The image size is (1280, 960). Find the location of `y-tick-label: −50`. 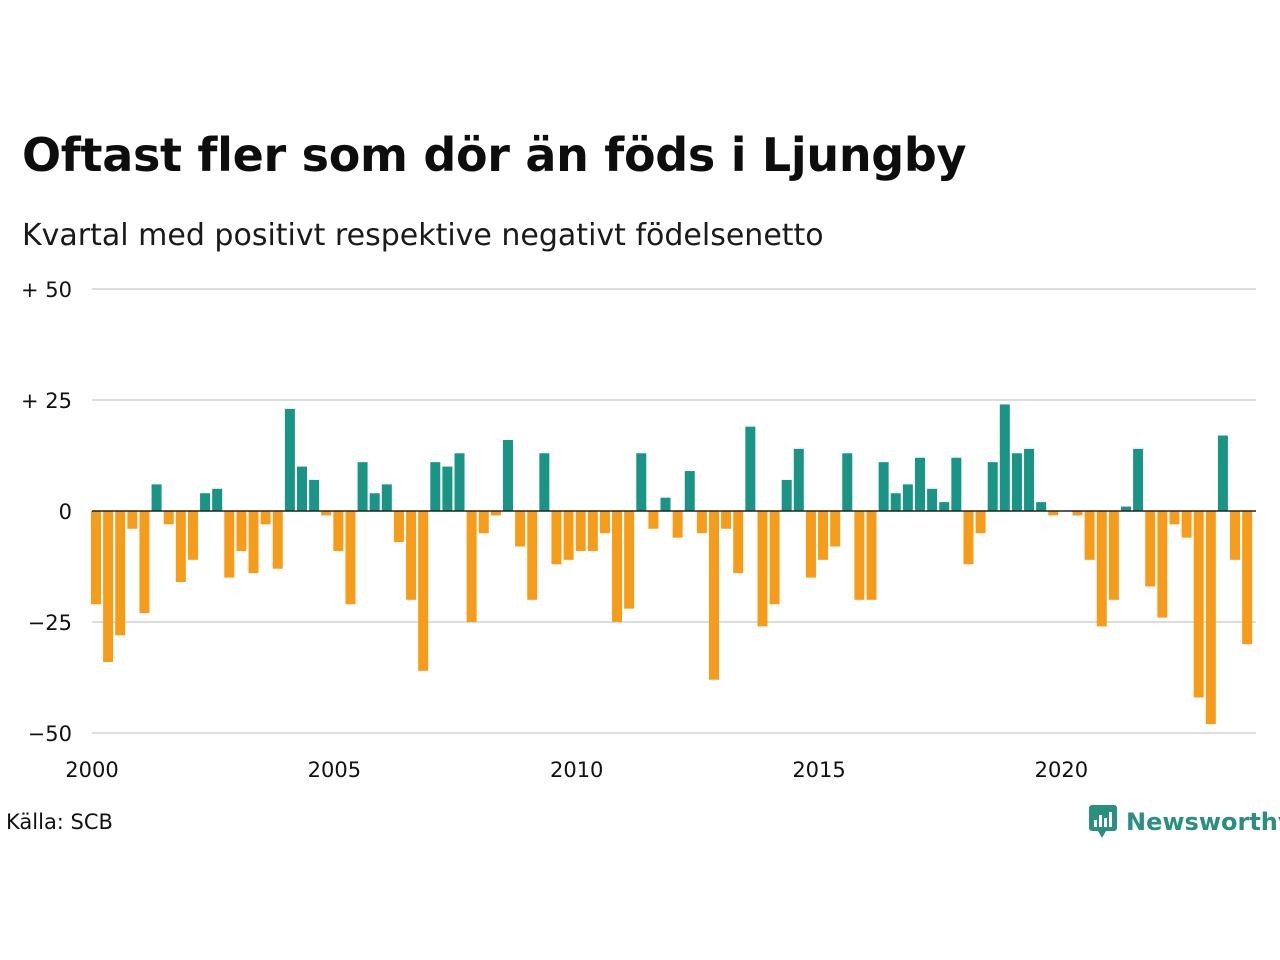

y-tick-label: −50 is located at coordinates (50, 734).